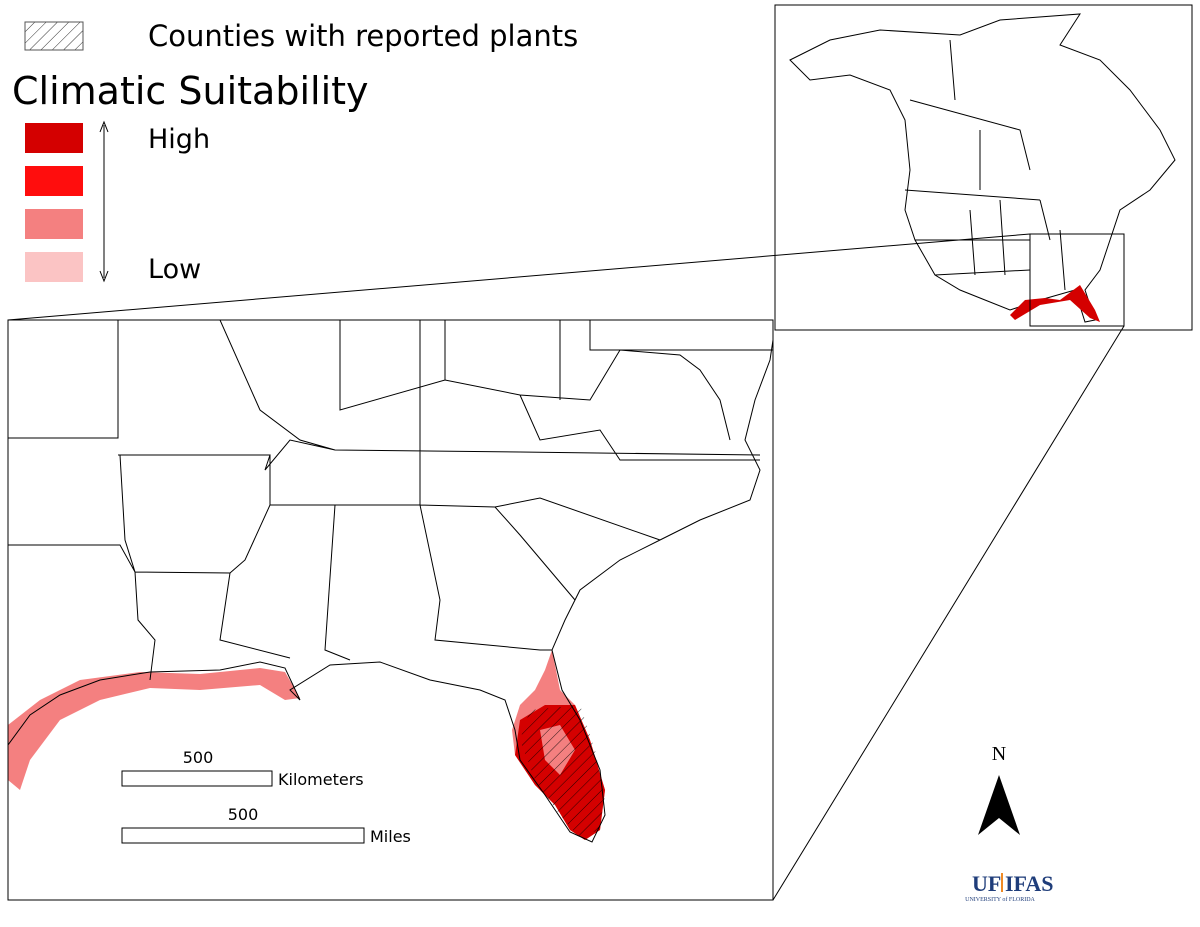  What do you see at coordinates (179, 139) in the screenshot?
I see `legend-high: High` at bounding box center [179, 139].